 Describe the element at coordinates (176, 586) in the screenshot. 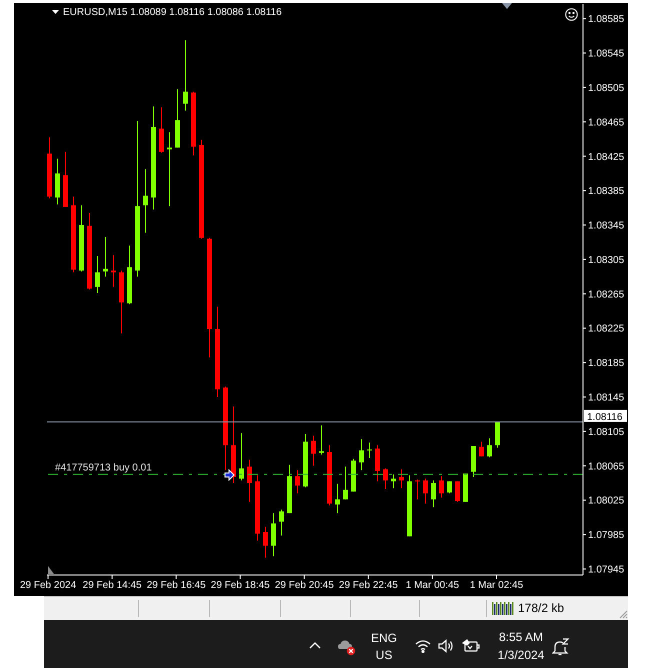

I see `x-tick-label: 29 Feb 16:45` at that location.